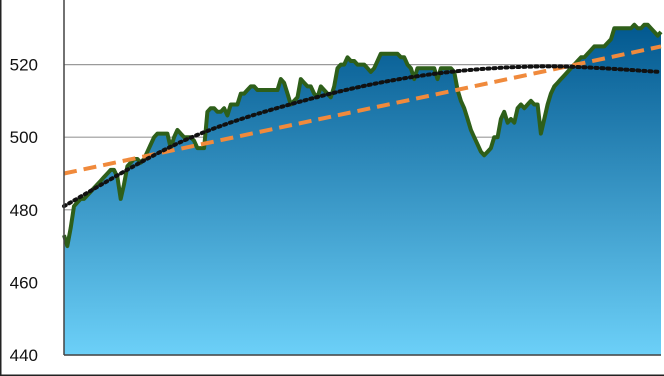 This screenshot has height=376, width=664. Describe the element at coordinates (24, 1) in the screenshot. I see `y-tick-label: 540` at that location.